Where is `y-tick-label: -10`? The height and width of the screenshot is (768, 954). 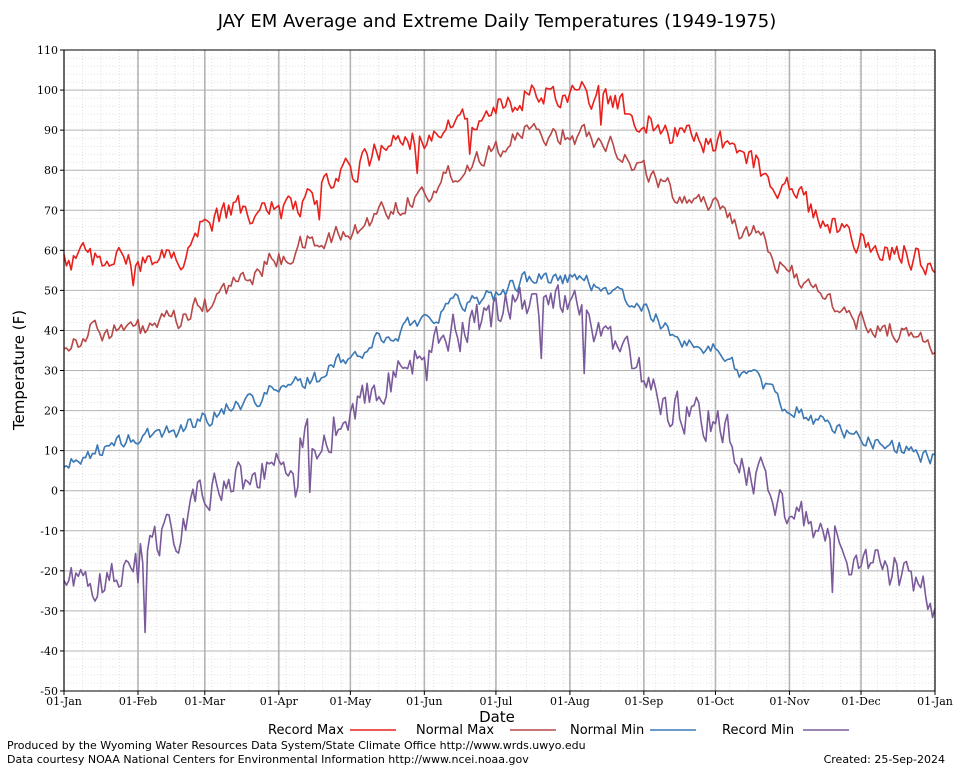 y-tick-label: -10 is located at coordinates (49, 531).